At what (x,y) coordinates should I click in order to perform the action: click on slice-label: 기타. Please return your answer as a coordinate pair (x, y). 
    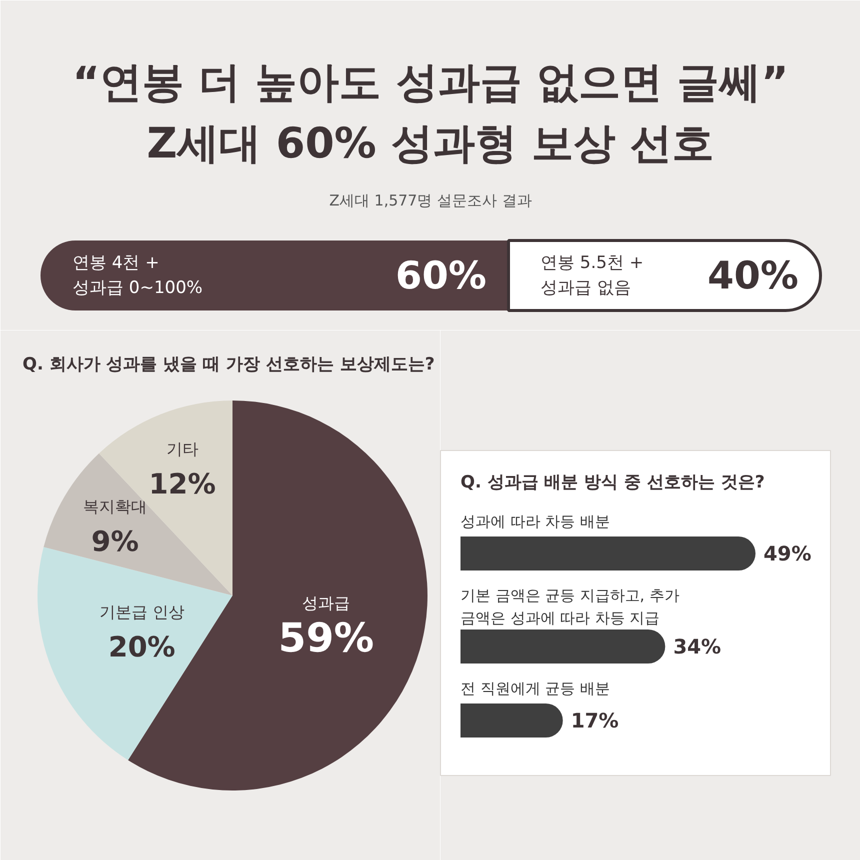
    Looking at the image, I should click on (182, 449).